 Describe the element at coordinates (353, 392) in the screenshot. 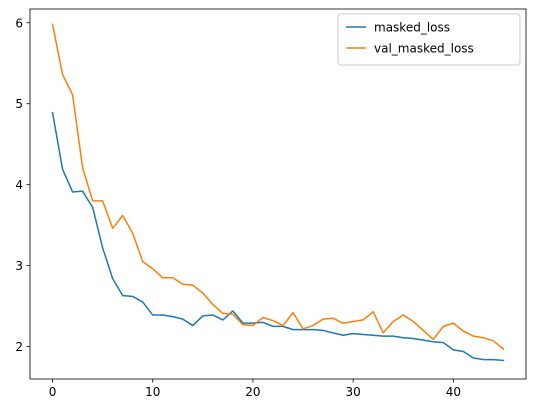

I see `x-tick-label: 30` at that location.